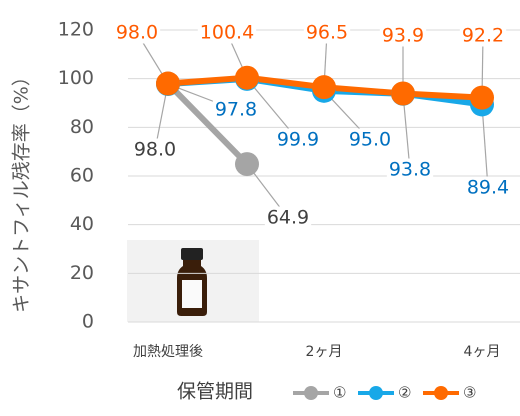 This screenshot has width=520, height=416. I want to click on x-tick-label: 加熱処理後, so click(168, 352).